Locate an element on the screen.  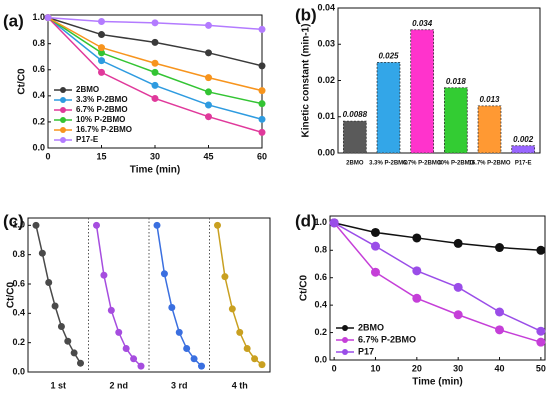
y-tick-label: 0.00 is located at coordinates (326, 152).